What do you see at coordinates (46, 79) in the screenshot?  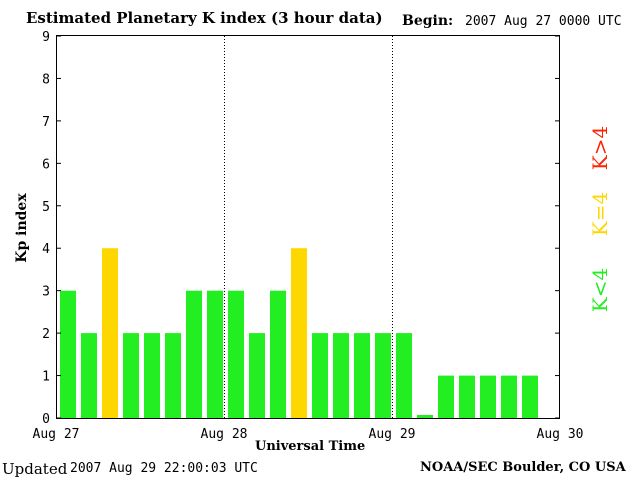 I see `y-tick-label: 8` at bounding box center [46, 79].